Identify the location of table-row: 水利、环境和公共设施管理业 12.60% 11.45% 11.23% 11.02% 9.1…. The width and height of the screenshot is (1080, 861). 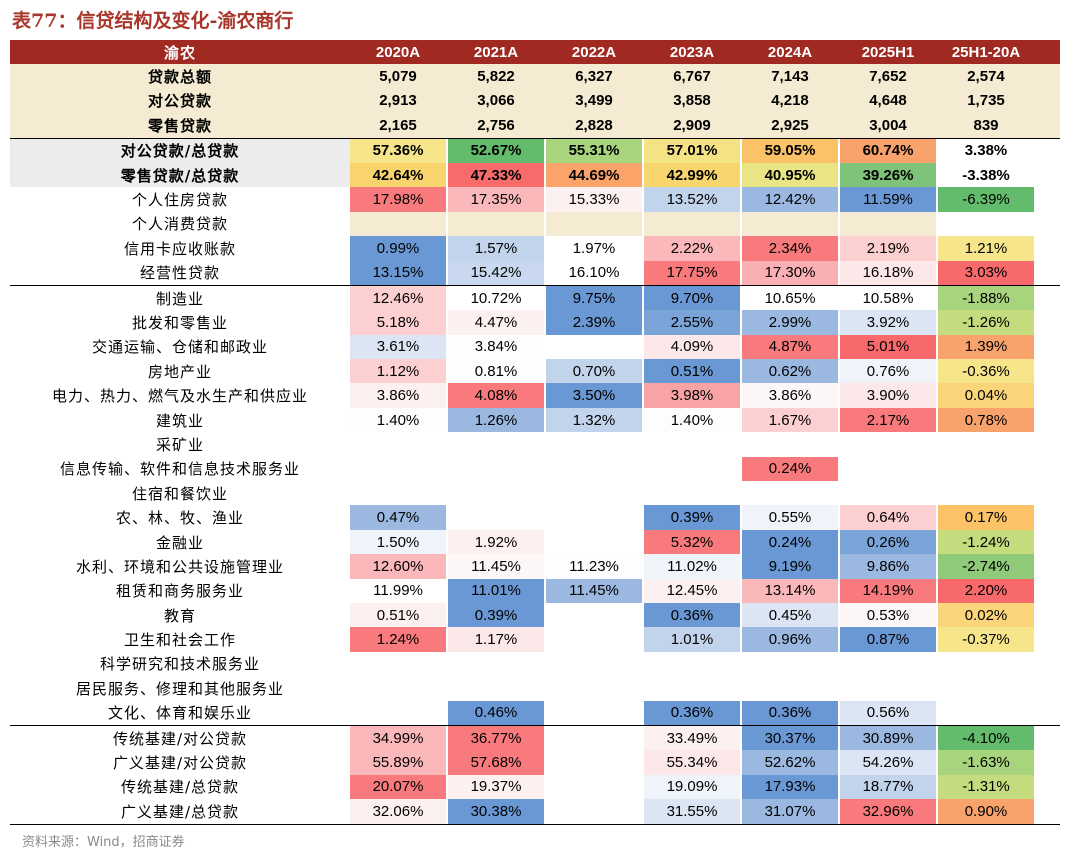
(535, 566).